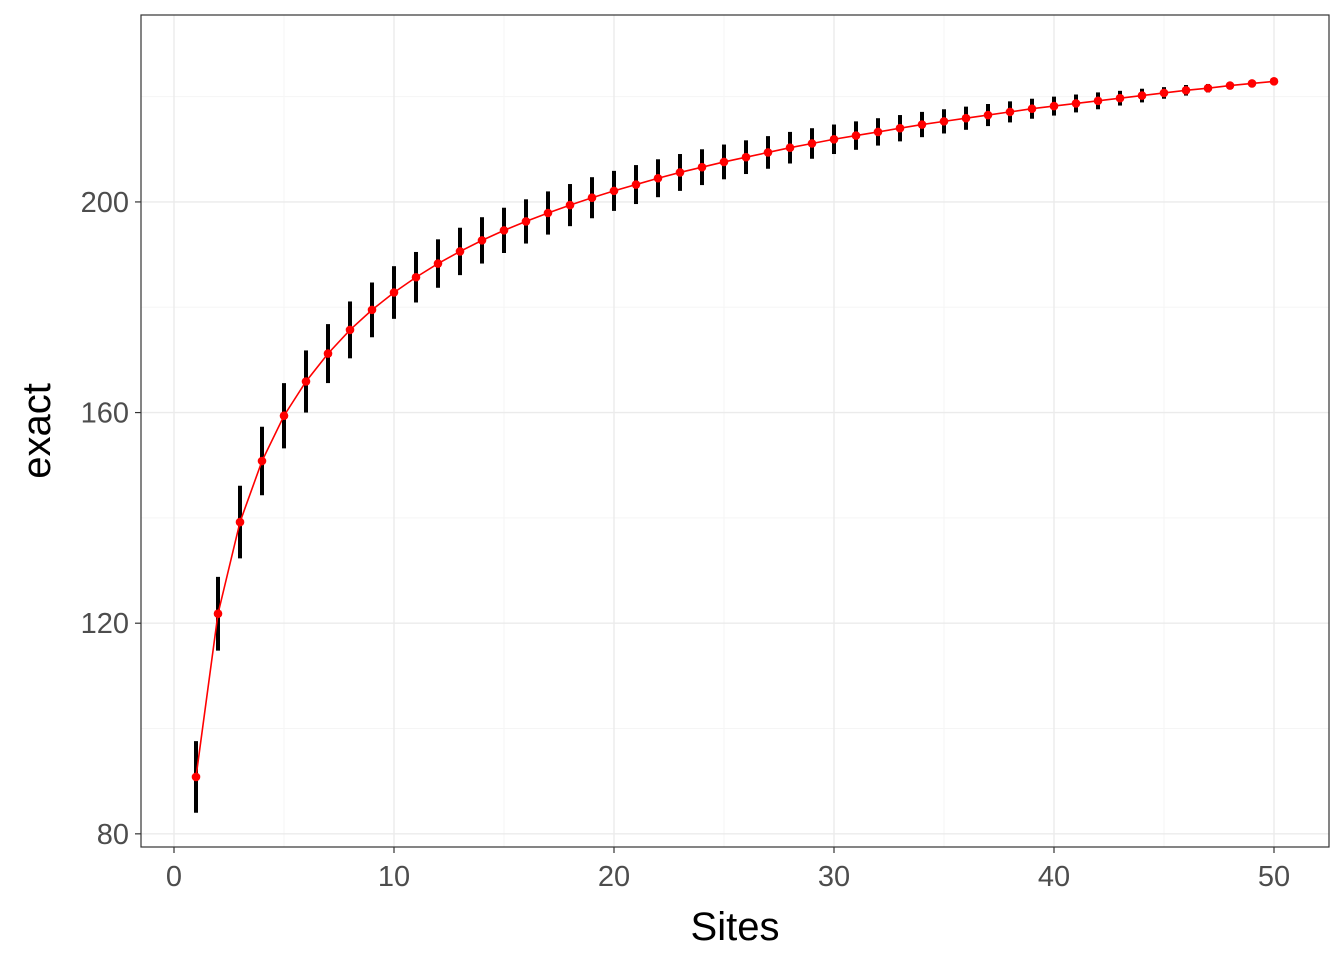 This screenshot has width=1344, height=960. I want to click on y-axis-title: exact, so click(37, 431).